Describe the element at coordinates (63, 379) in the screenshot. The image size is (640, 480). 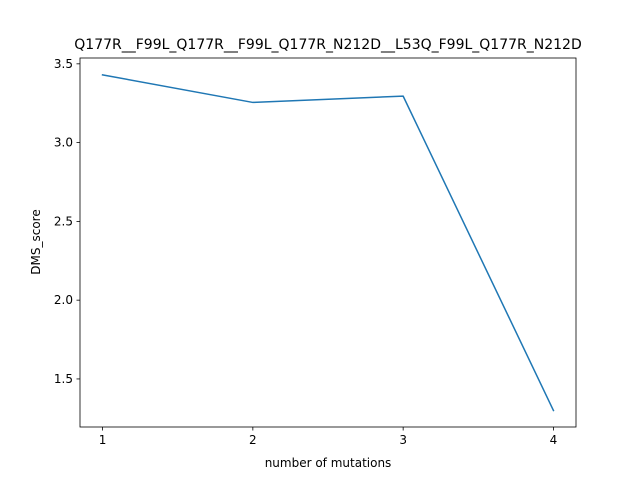
I see `y-tick-label-0: 1.5` at that location.